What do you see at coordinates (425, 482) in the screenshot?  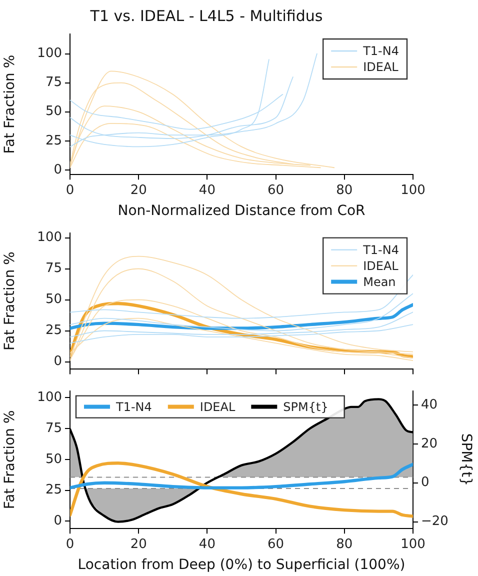 I see `y2-tick-label: 0` at bounding box center [425, 482].